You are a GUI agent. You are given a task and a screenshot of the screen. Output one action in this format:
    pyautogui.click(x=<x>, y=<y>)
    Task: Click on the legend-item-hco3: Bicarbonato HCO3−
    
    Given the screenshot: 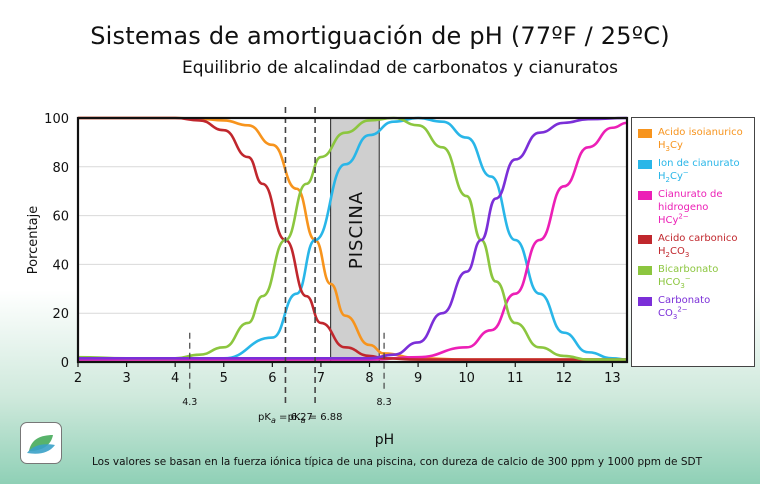 What is the action you would take?
    pyautogui.click(x=693, y=276)
    